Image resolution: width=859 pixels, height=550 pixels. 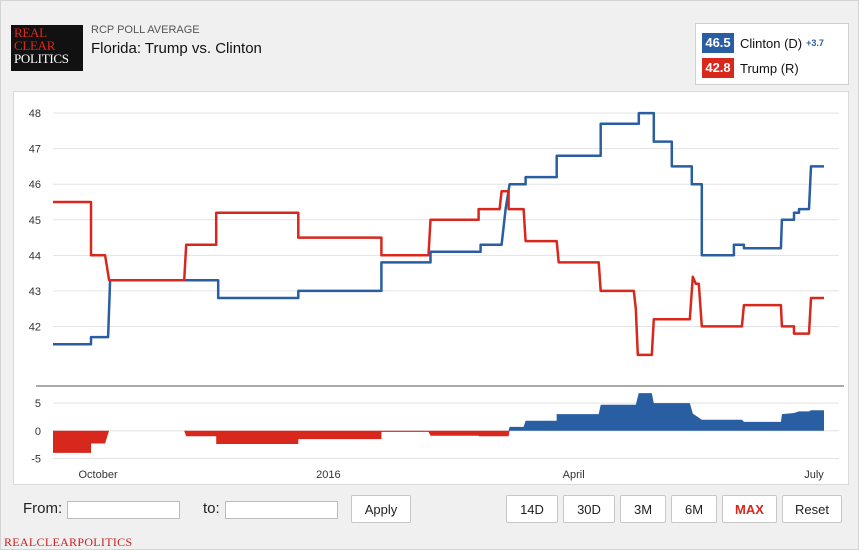 What do you see at coordinates (35, 327) in the screenshot?
I see `y-tick-label: 42` at bounding box center [35, 327].